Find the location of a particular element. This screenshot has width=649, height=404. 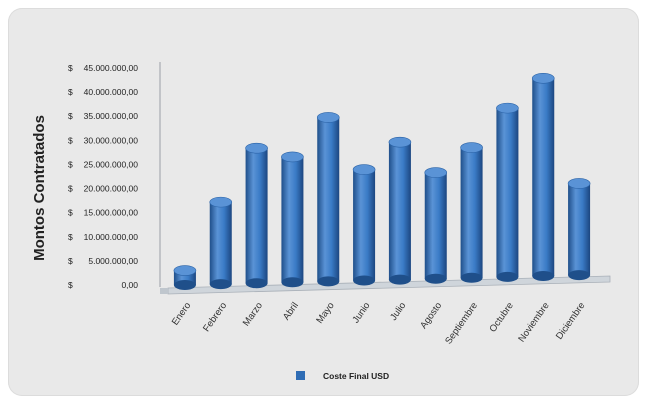

y-tick-label: 20.000.000,00 is located at coordinates (111, 189).